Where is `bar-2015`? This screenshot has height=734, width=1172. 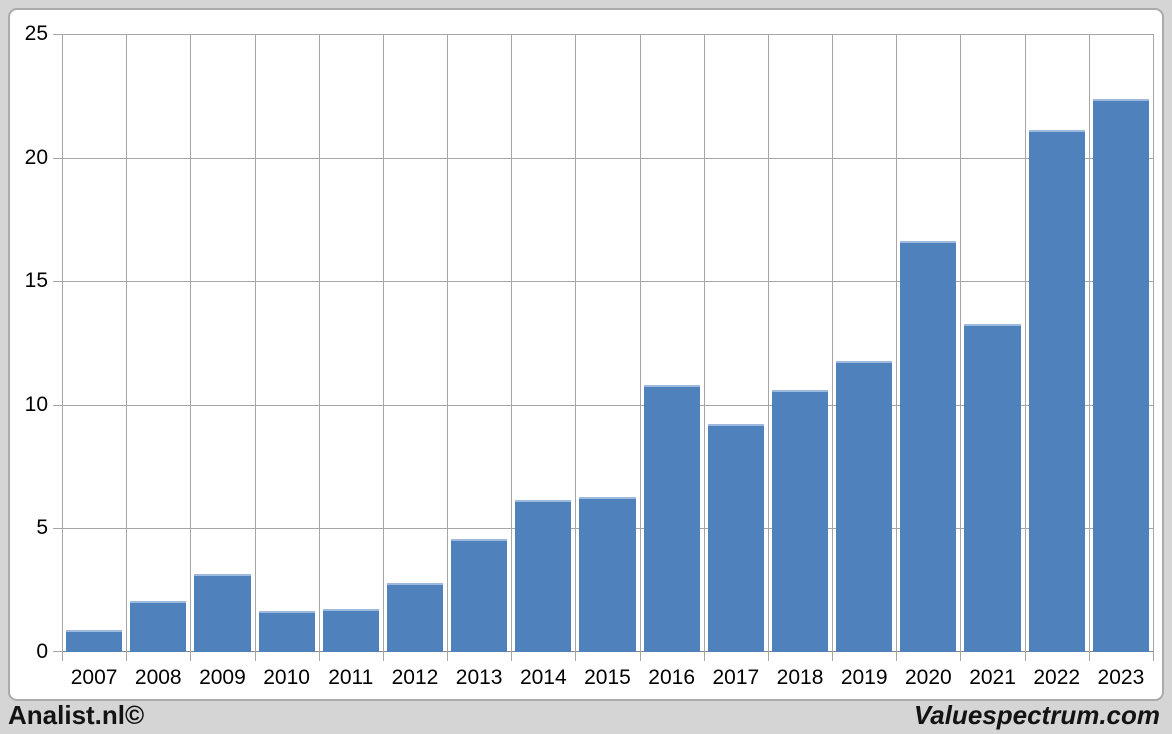 bar-2015 is located at coordinates (607, 574).